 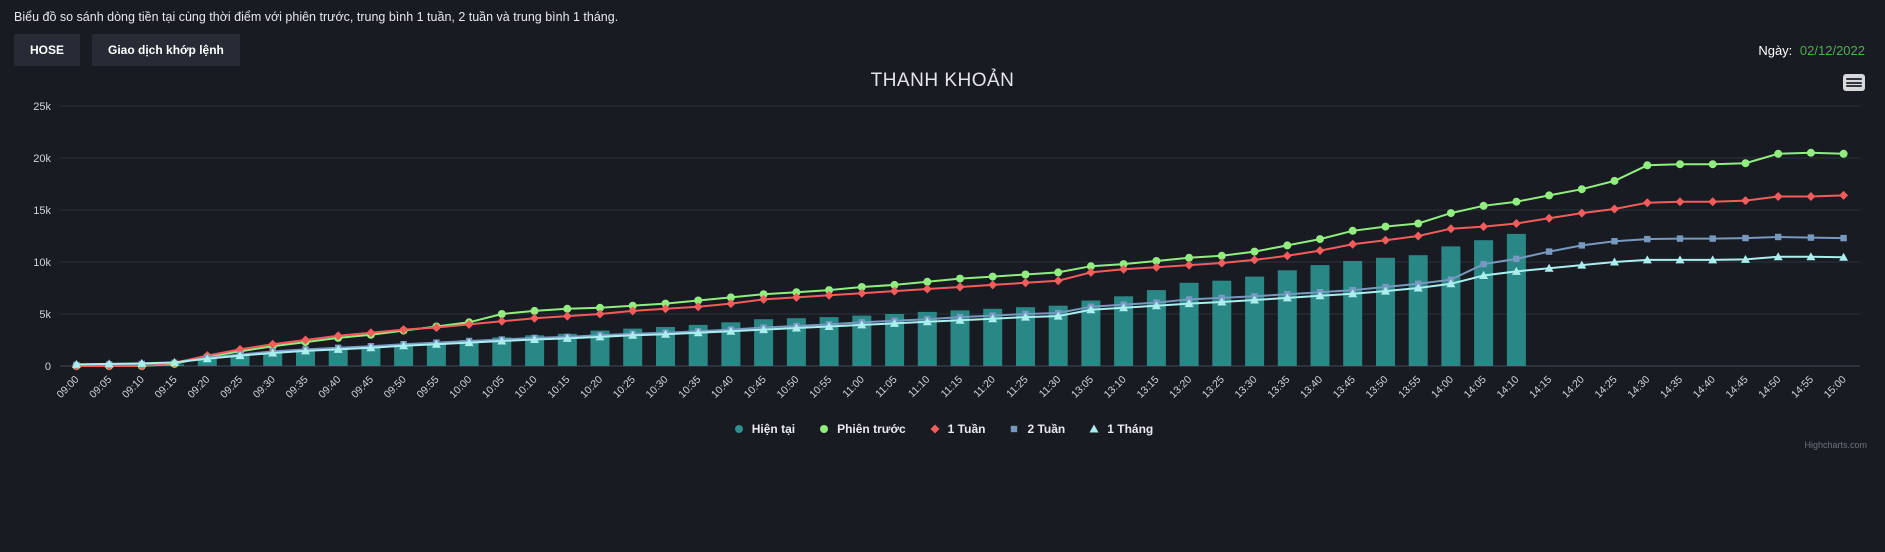 I want to click on legend-item-hien-tai: Hiện tại, so click(x=763, y=429).